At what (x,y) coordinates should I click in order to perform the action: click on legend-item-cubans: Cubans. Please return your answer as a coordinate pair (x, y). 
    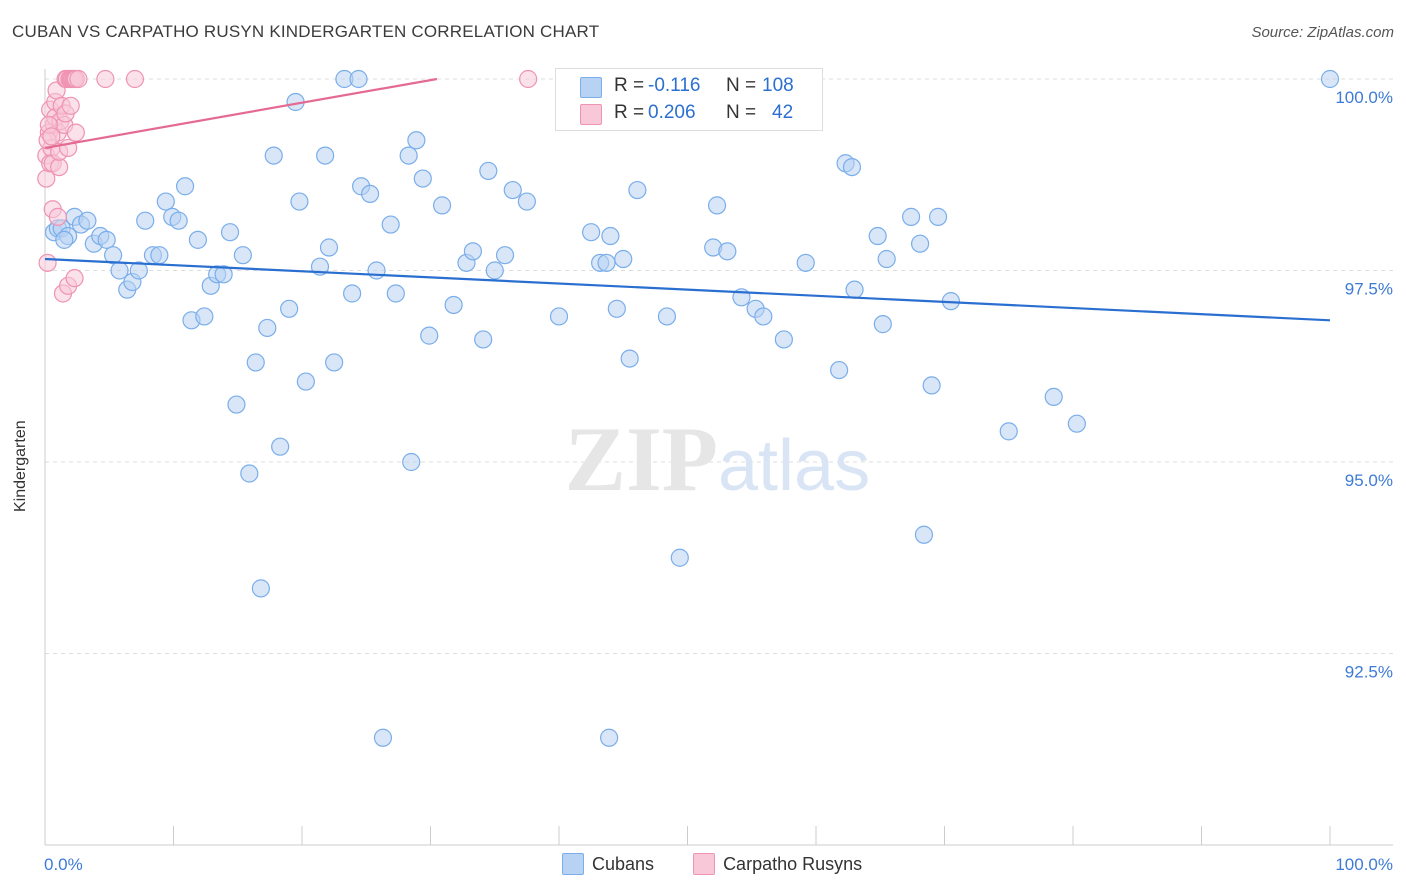
    Looking at the image, I should click on (608, 864).